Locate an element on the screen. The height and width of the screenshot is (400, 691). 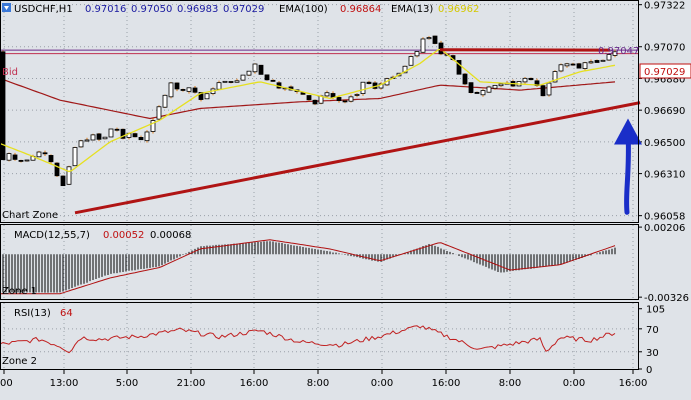
blue-arrow-head-icon is located at coordinates (628, 131).